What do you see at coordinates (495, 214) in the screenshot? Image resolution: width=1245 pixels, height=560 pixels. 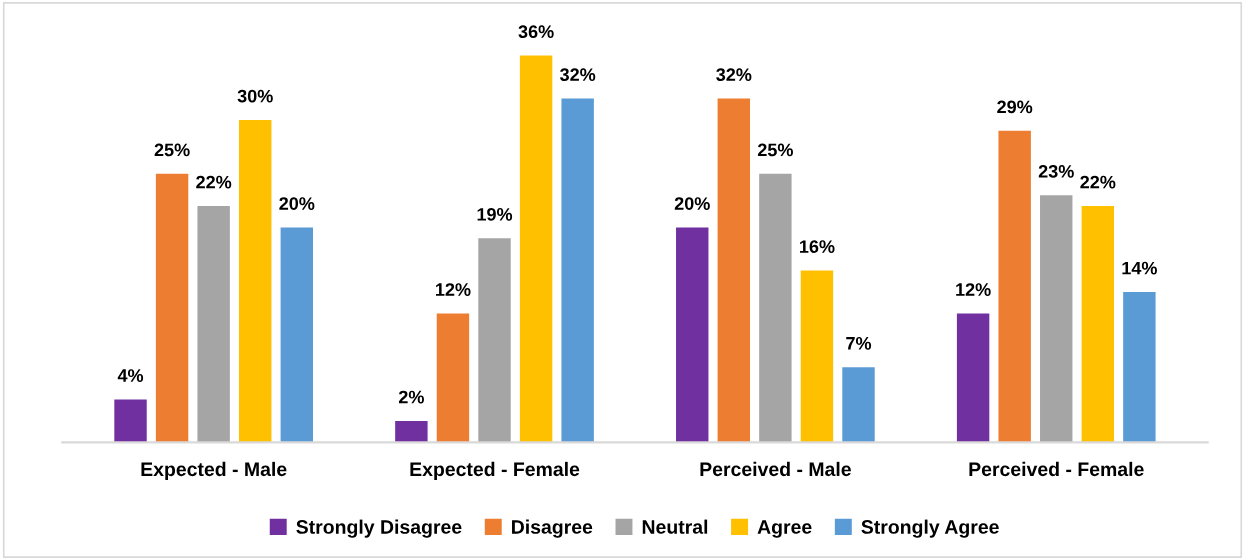 I see `data-label: 19%` at bounding box center [495, 214].